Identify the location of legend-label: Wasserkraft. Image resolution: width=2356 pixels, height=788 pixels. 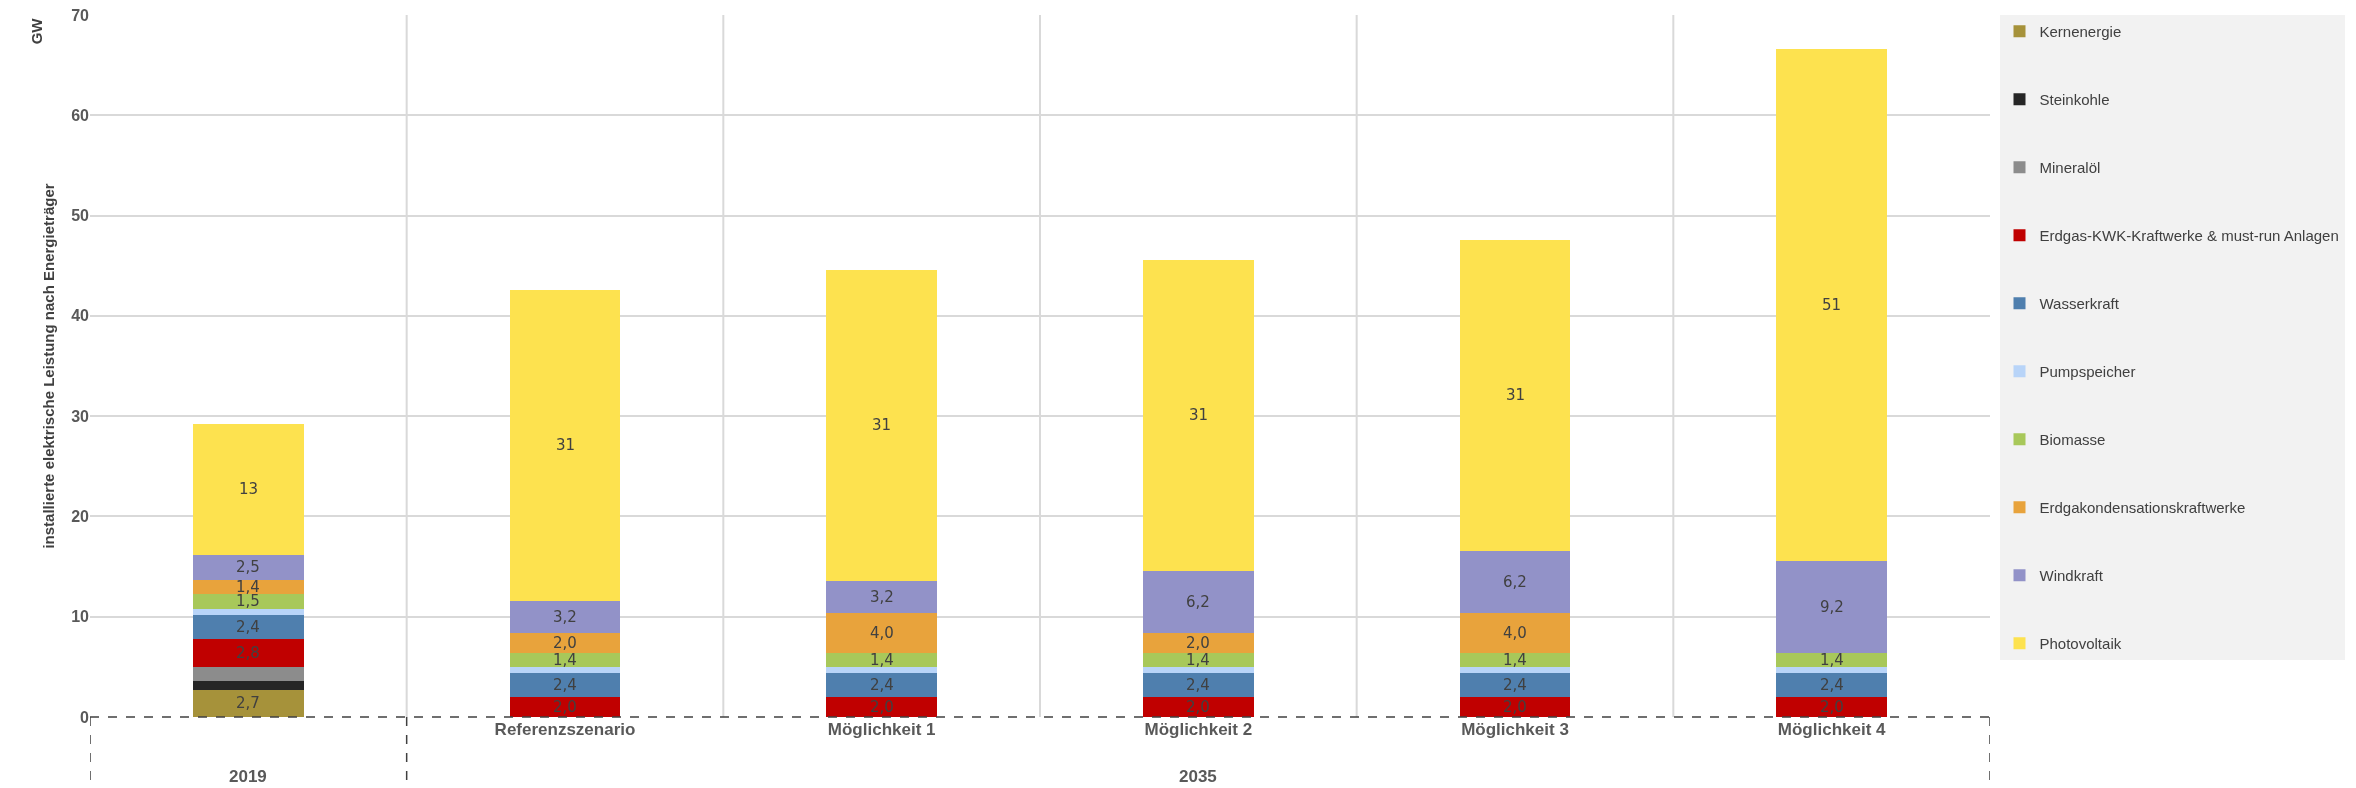
(2079, 304).